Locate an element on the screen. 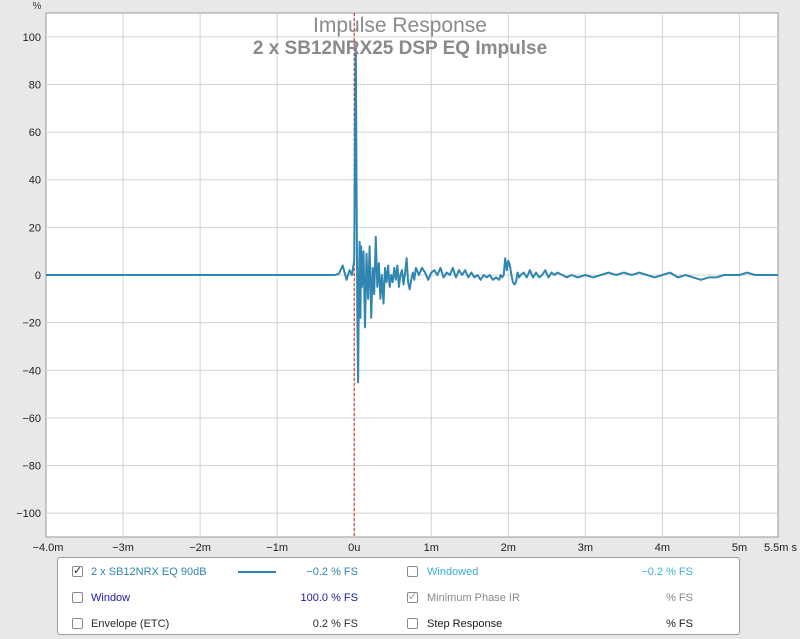  y-axis: 100 80 60 40 20 0 −20 −40 −60 −80 −100 is located at coordinates (28, 276).